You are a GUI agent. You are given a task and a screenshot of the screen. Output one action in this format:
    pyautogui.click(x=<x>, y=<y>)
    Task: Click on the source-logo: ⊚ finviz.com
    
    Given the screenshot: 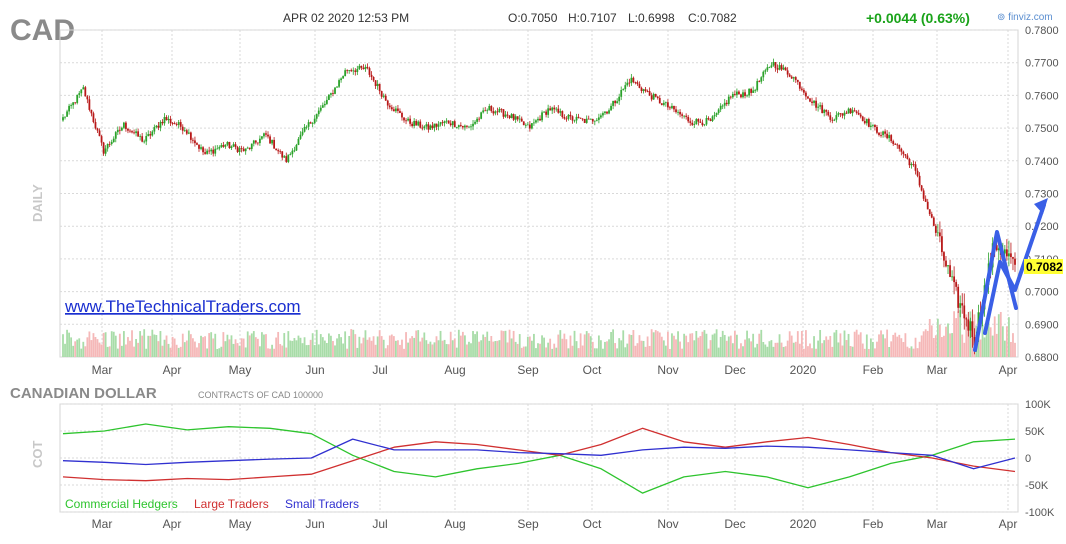 What is the action you would take?
    pyautogui.click(x=1025, y=17)
    